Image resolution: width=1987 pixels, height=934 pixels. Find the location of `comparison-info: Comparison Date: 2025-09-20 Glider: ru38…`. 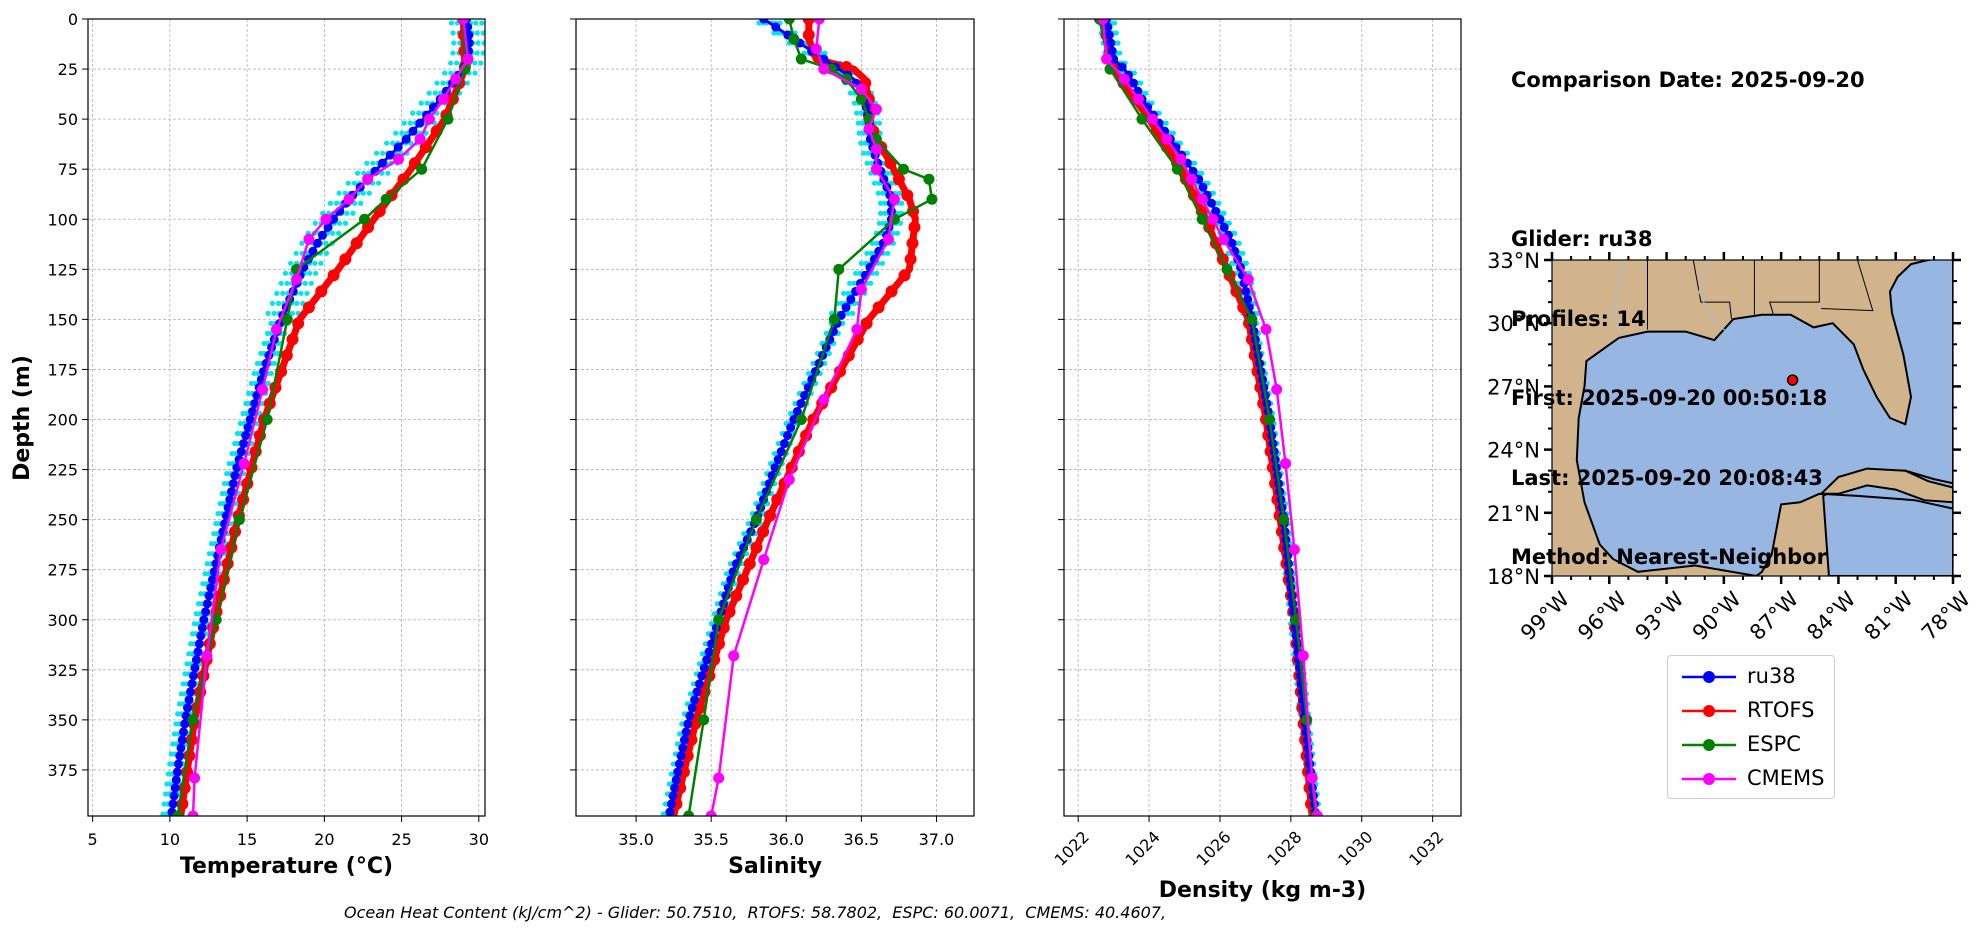

comparison-info: Comparison Date: 2025-09-20 Glider: ru38… is located at coordinates (1688, 305).